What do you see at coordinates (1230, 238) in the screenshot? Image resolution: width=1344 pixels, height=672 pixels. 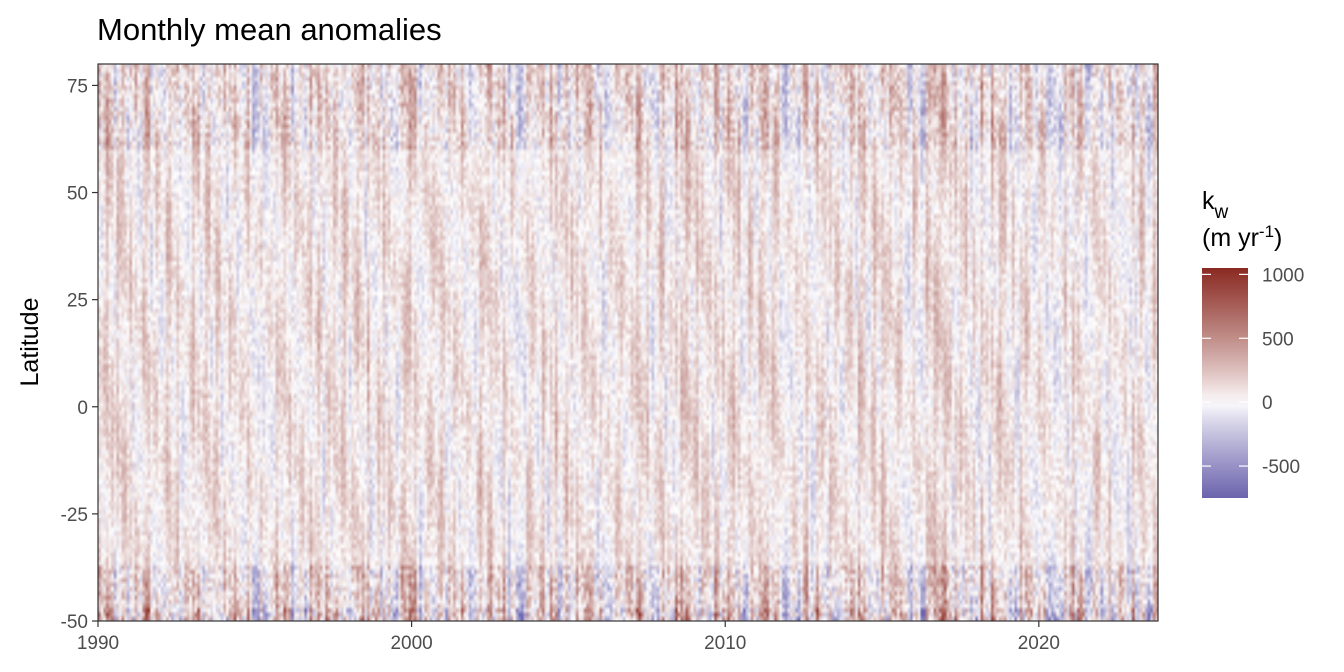 I see `legend-unit-prefix: (m yr` at bounding box center [1230, 238].